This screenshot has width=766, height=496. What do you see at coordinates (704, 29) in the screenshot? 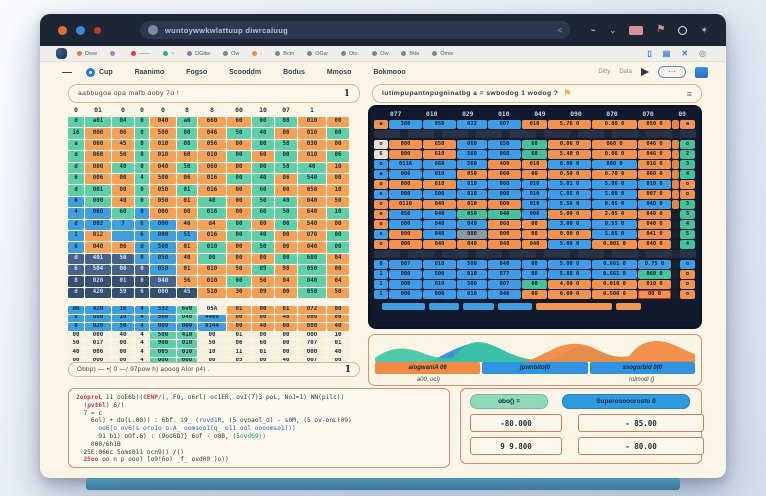
I see `settings-icon: ✶` at bounding box center [704, 29].